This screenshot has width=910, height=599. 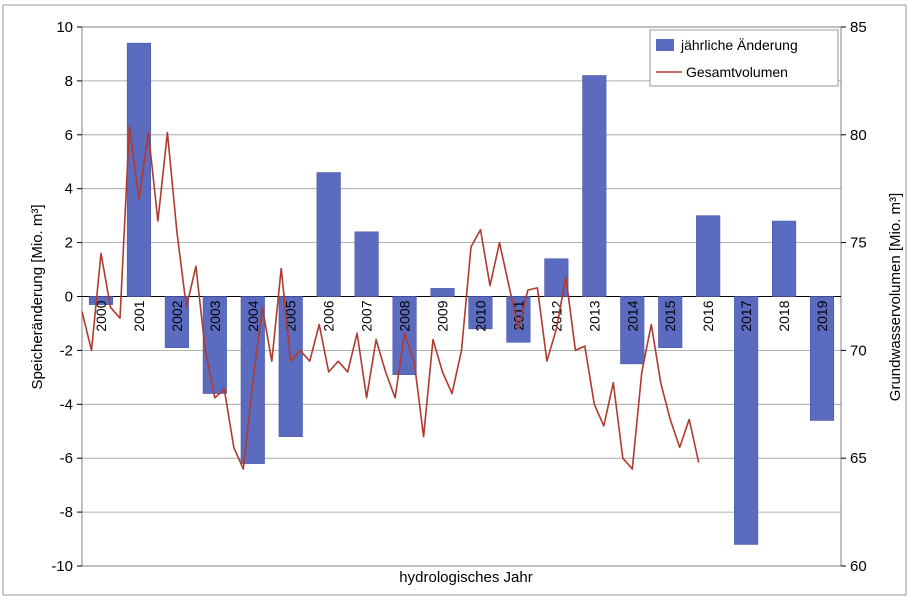 I want to click on category-label-2006: 2006, so click(x=329, y=315).